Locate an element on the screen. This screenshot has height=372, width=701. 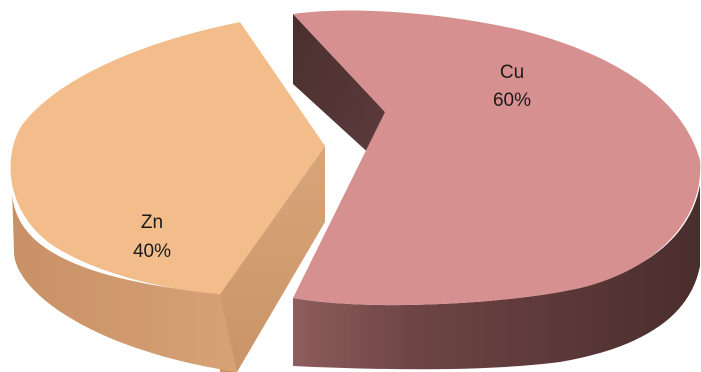
slice-cu-value: 60% is located at coordinates (512, 100).